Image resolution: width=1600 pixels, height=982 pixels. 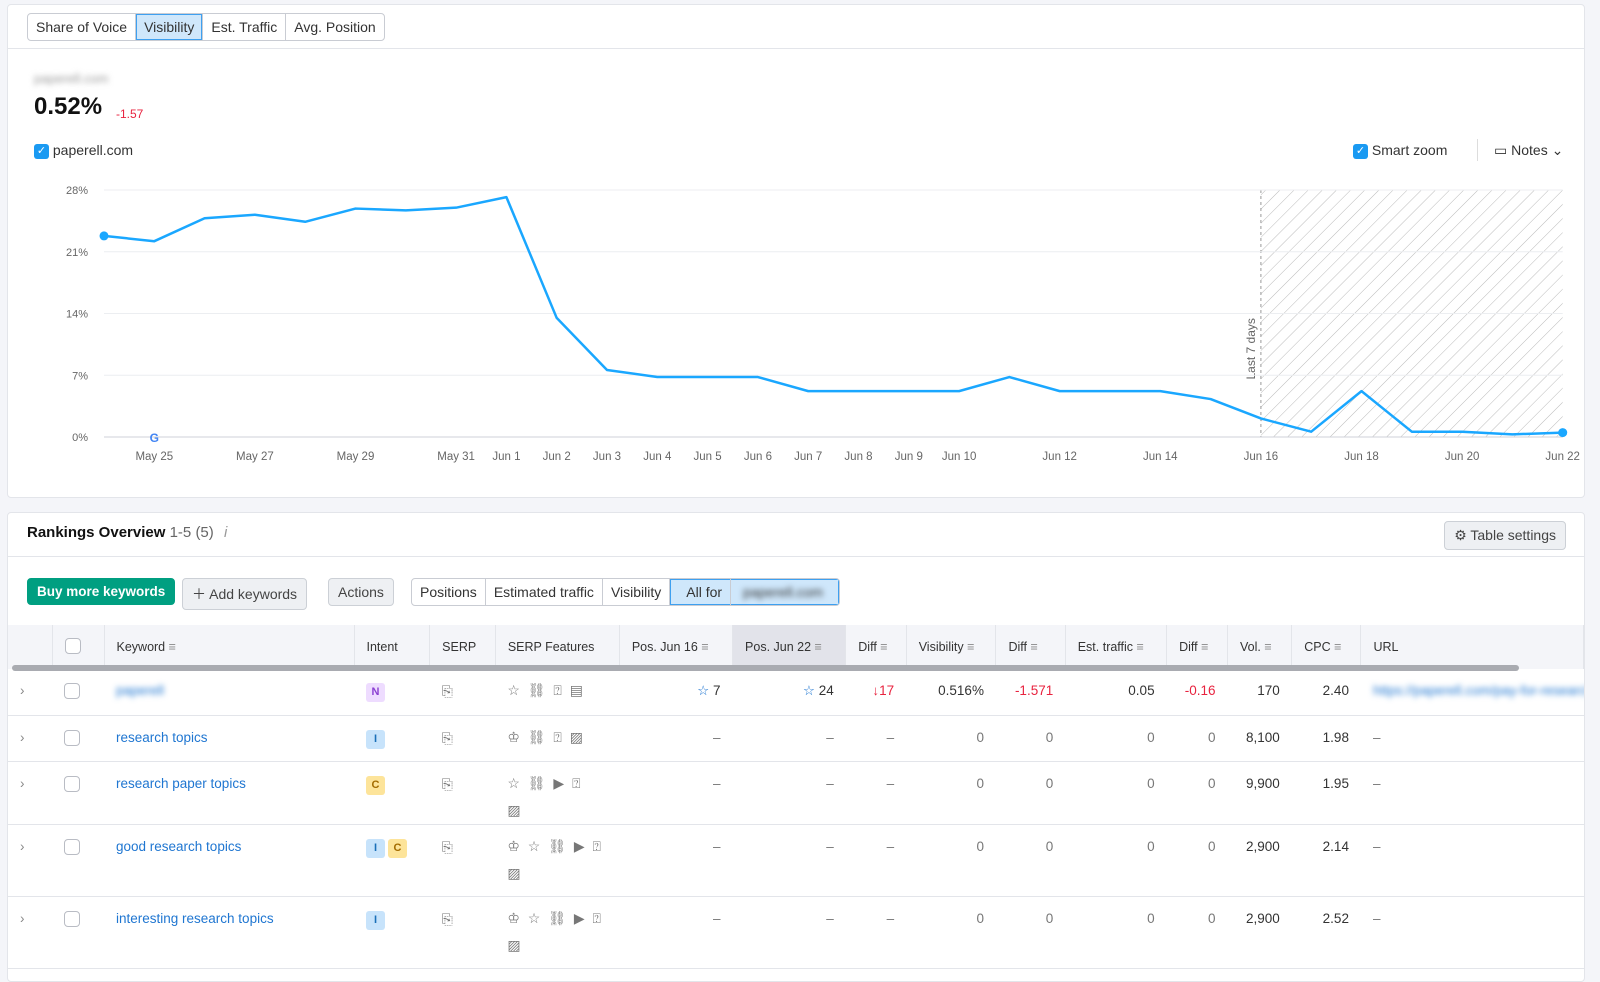 What do you see at coordinates (546, 690) in the screenshot?
I see `serp-features-icons: ☆ ⛓ ⍰ ▤` at bounding box center [546, 690].